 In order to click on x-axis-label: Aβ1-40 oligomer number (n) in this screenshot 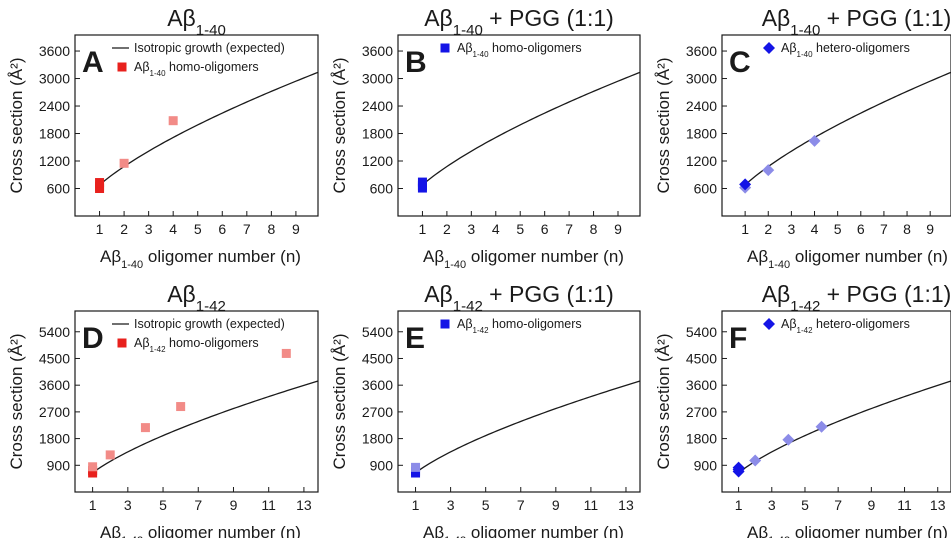, I will do `click(200, 259)`.